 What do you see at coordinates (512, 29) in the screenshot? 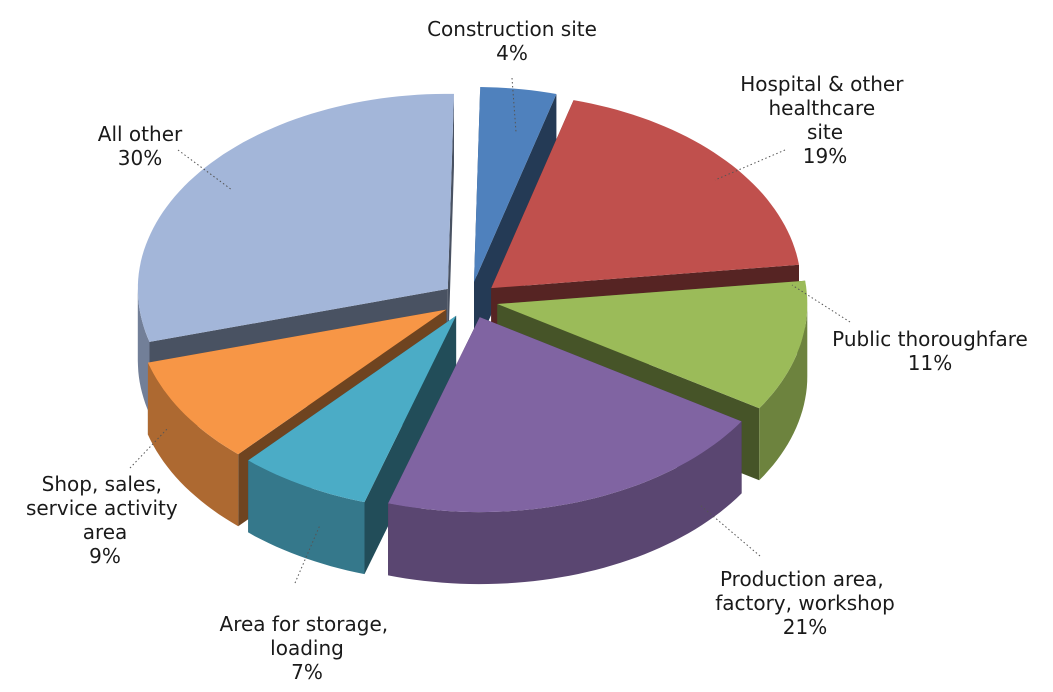
I see `category-label: Construction site` at bounding box center [512, 29].